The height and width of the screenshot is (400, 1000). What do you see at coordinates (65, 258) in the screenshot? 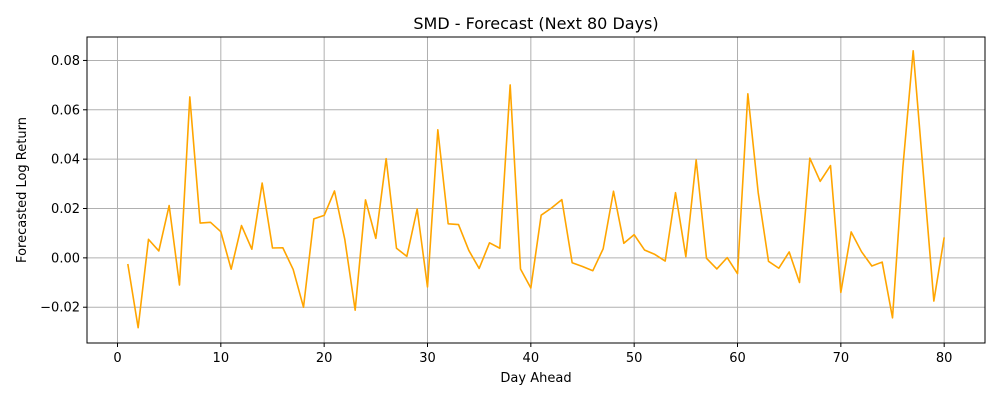
I see `y-tick-label: 0.00` at bounding box center [65, 258].